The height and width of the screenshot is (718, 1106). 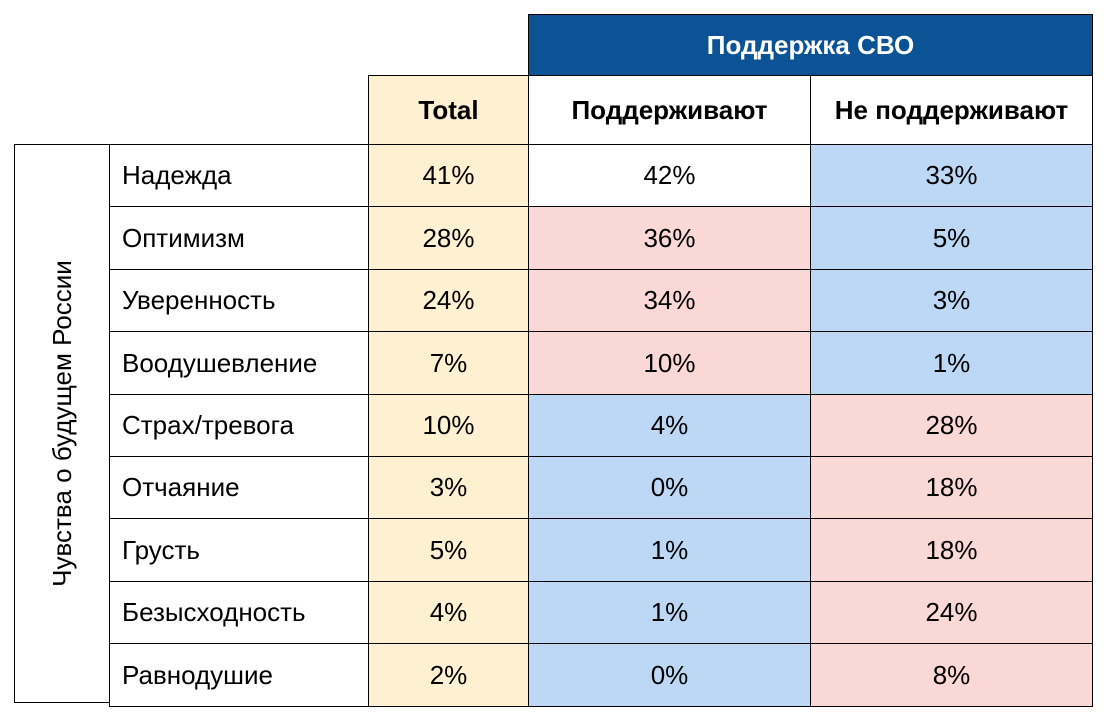 I want to click on table-cell: 41%, so click(x=448, y=175).